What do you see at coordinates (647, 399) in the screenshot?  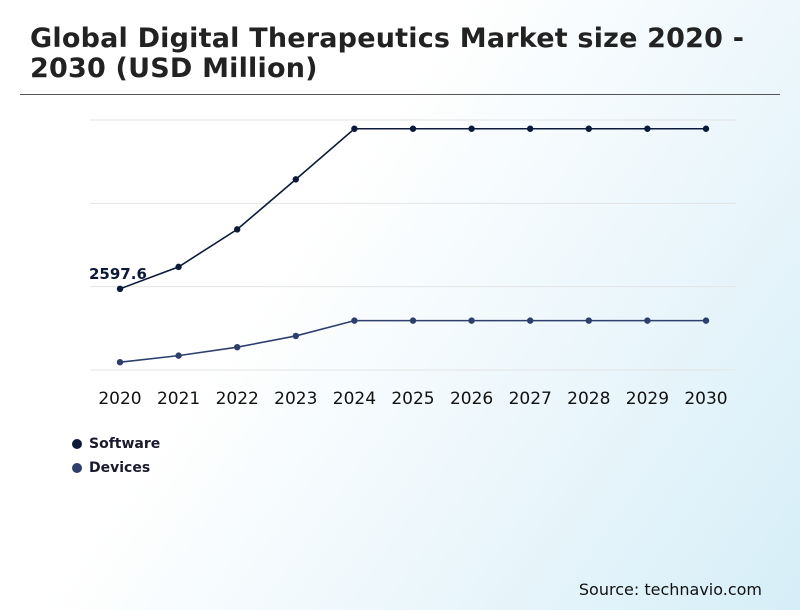 I see `x-tick-label: 2029` at bounding box center [647, 399].